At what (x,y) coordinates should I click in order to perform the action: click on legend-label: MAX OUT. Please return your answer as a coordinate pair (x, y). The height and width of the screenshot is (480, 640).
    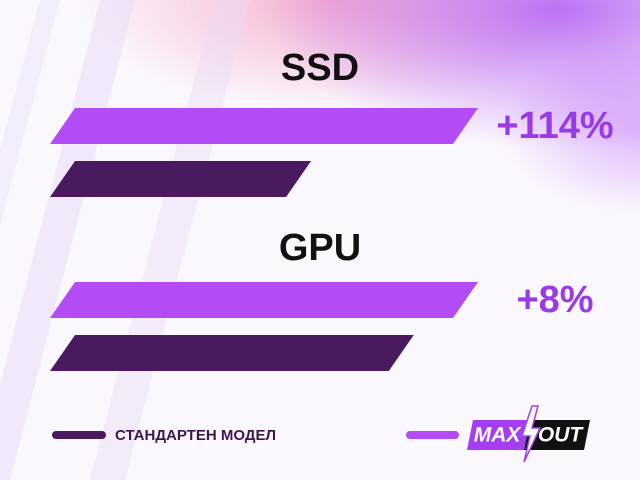
    Looking at the image, I should click on (529, 435).